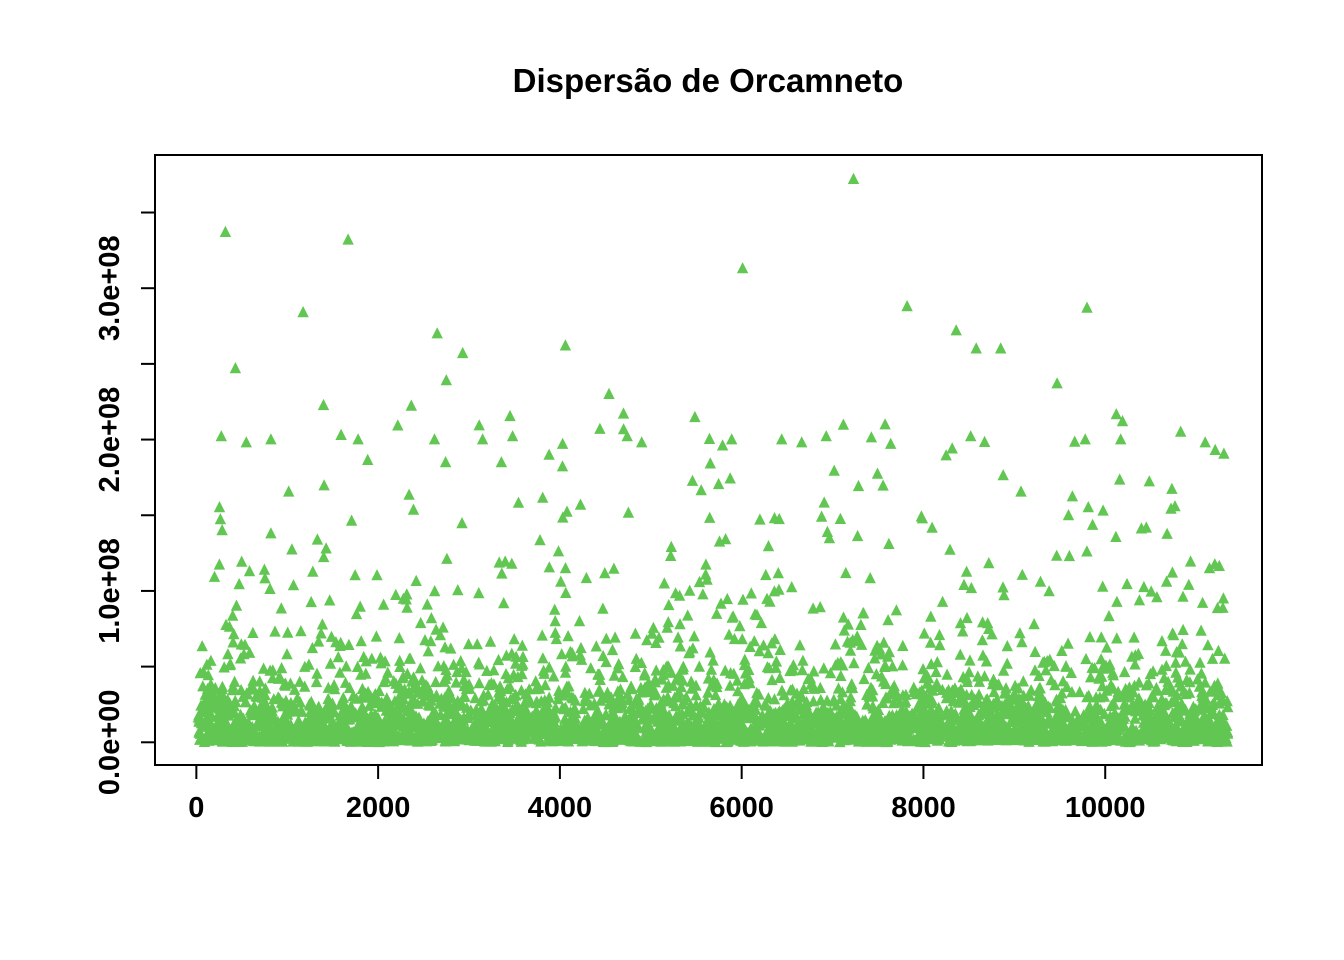 The image size is (1344, 960). What do you see at coordinates (560, 808) in the screenshot?
I see `x-tick-label: 4000` at bounding box center [560, 808].